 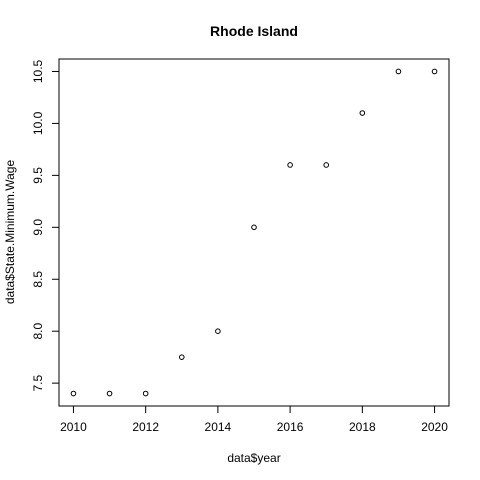 What do you see at coordinates (10, 232) in the screenshot?
I see `y-axis-label: data$State.Minimum.Wage` at bounding box center [10, 232].